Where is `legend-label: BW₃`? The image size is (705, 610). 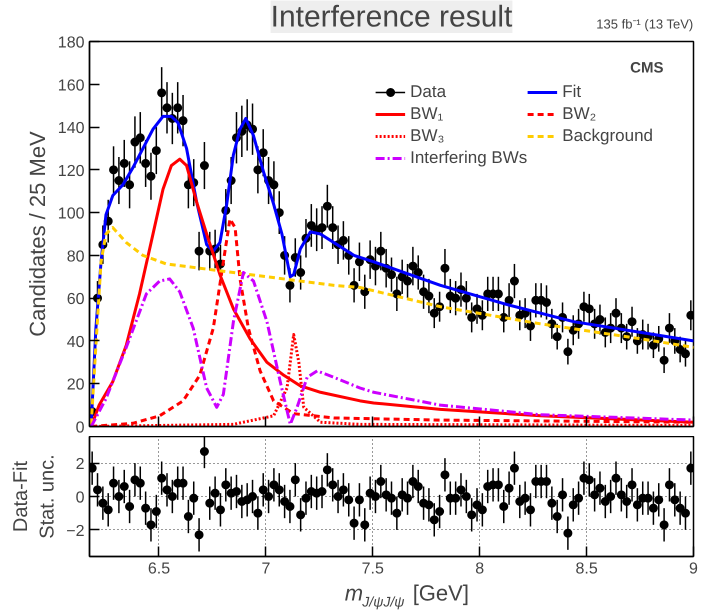
legend-label: BW₃ is located at coordinates (427, 136).